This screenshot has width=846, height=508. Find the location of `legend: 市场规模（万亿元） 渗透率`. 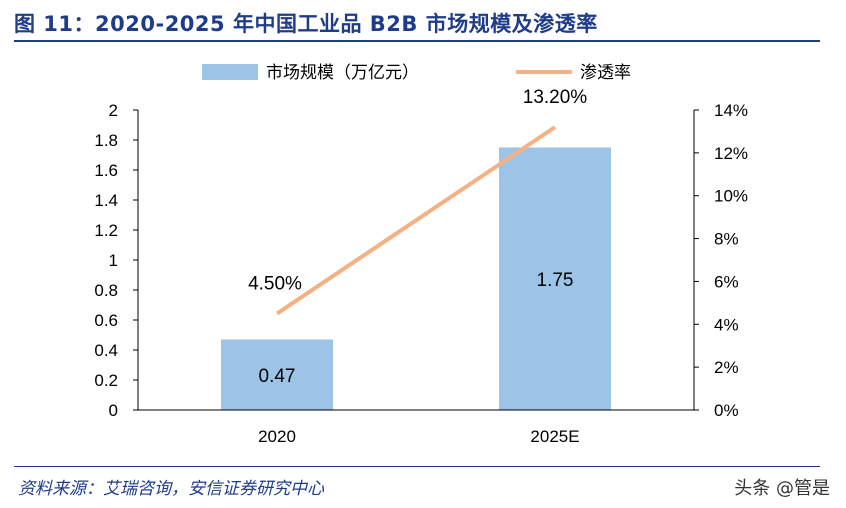

legend: 市场规模（万亿元） 渗透率 is located at coordinates (416, 73).